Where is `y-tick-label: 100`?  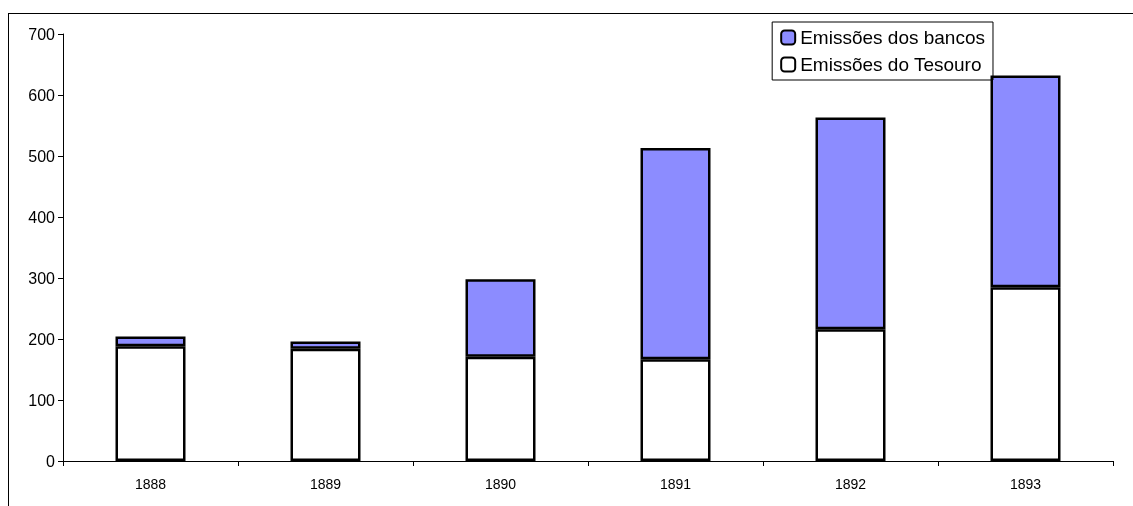
y-tick-label: 100 is located at coordinates (42, 400).